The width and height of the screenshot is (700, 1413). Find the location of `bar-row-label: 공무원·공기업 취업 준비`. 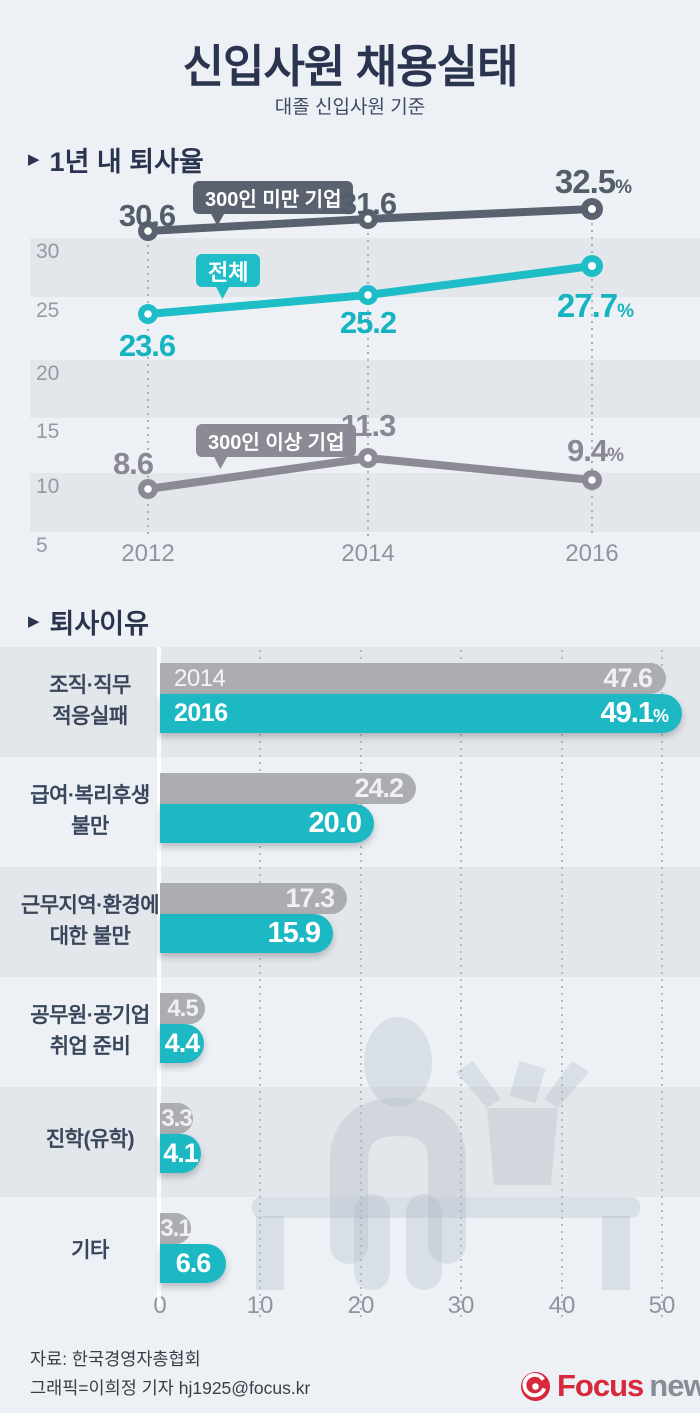

bar-row-label: 공무원·공기업 취업 준비 is located at coordinates (90, 1031).